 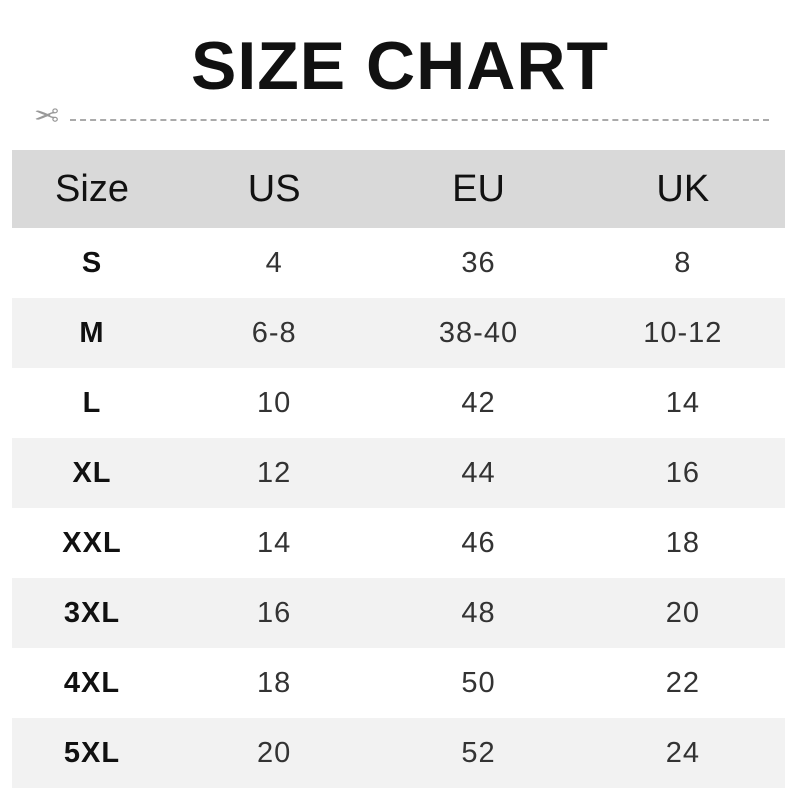 I want to click on cell-size: 3XL, so click(x=92, y=612).